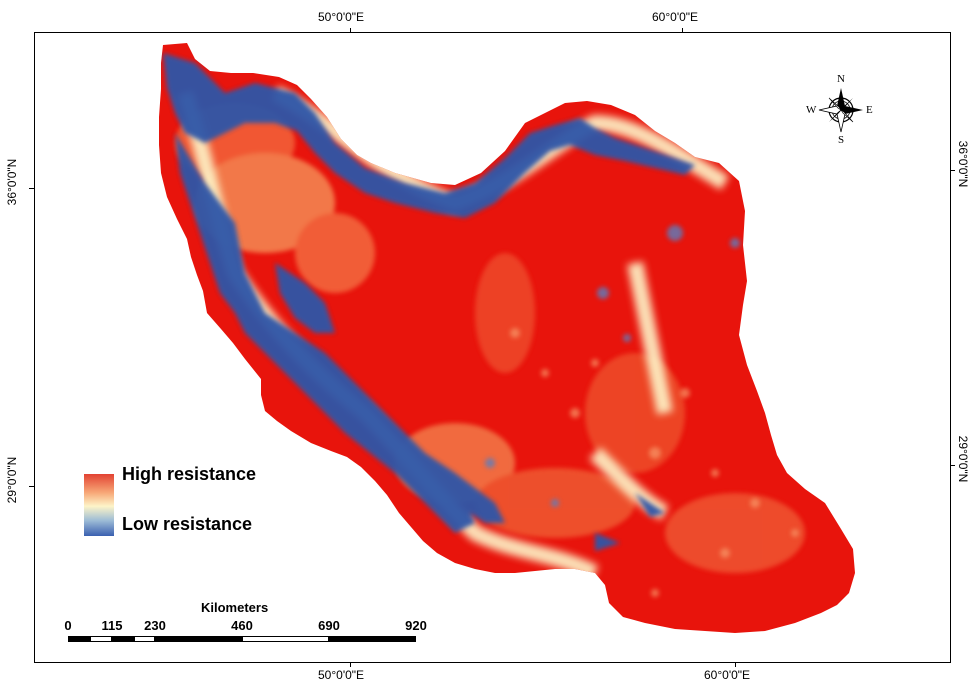 Image resolution: width=971 pixels, height=684 pixels. Describe the element at coordinates (341, 17) in the screenshot. I see `top-longitude-label-50e: 50°0'0"E` at that location.